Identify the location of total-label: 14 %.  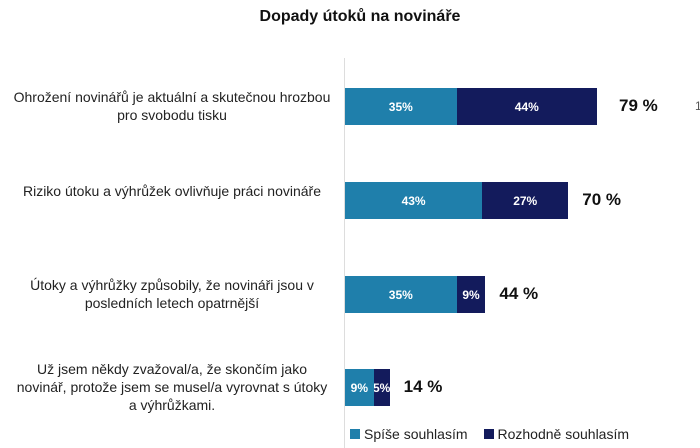
(423, 386).